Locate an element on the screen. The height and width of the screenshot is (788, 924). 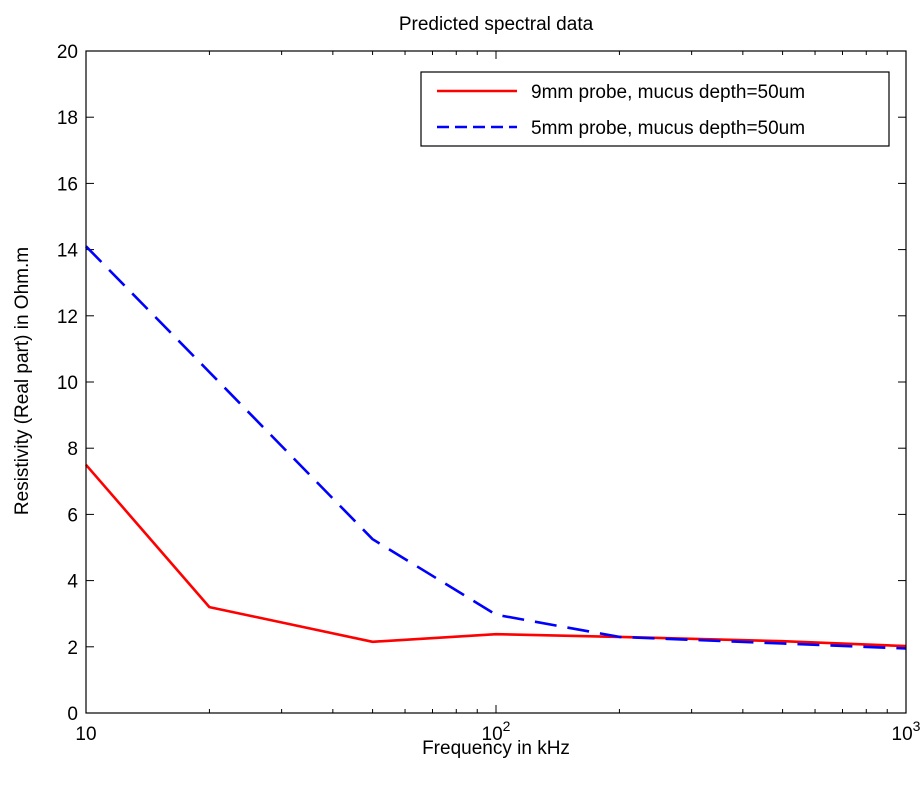
y-tick-label: 18 is located at coordinates (67, 118).